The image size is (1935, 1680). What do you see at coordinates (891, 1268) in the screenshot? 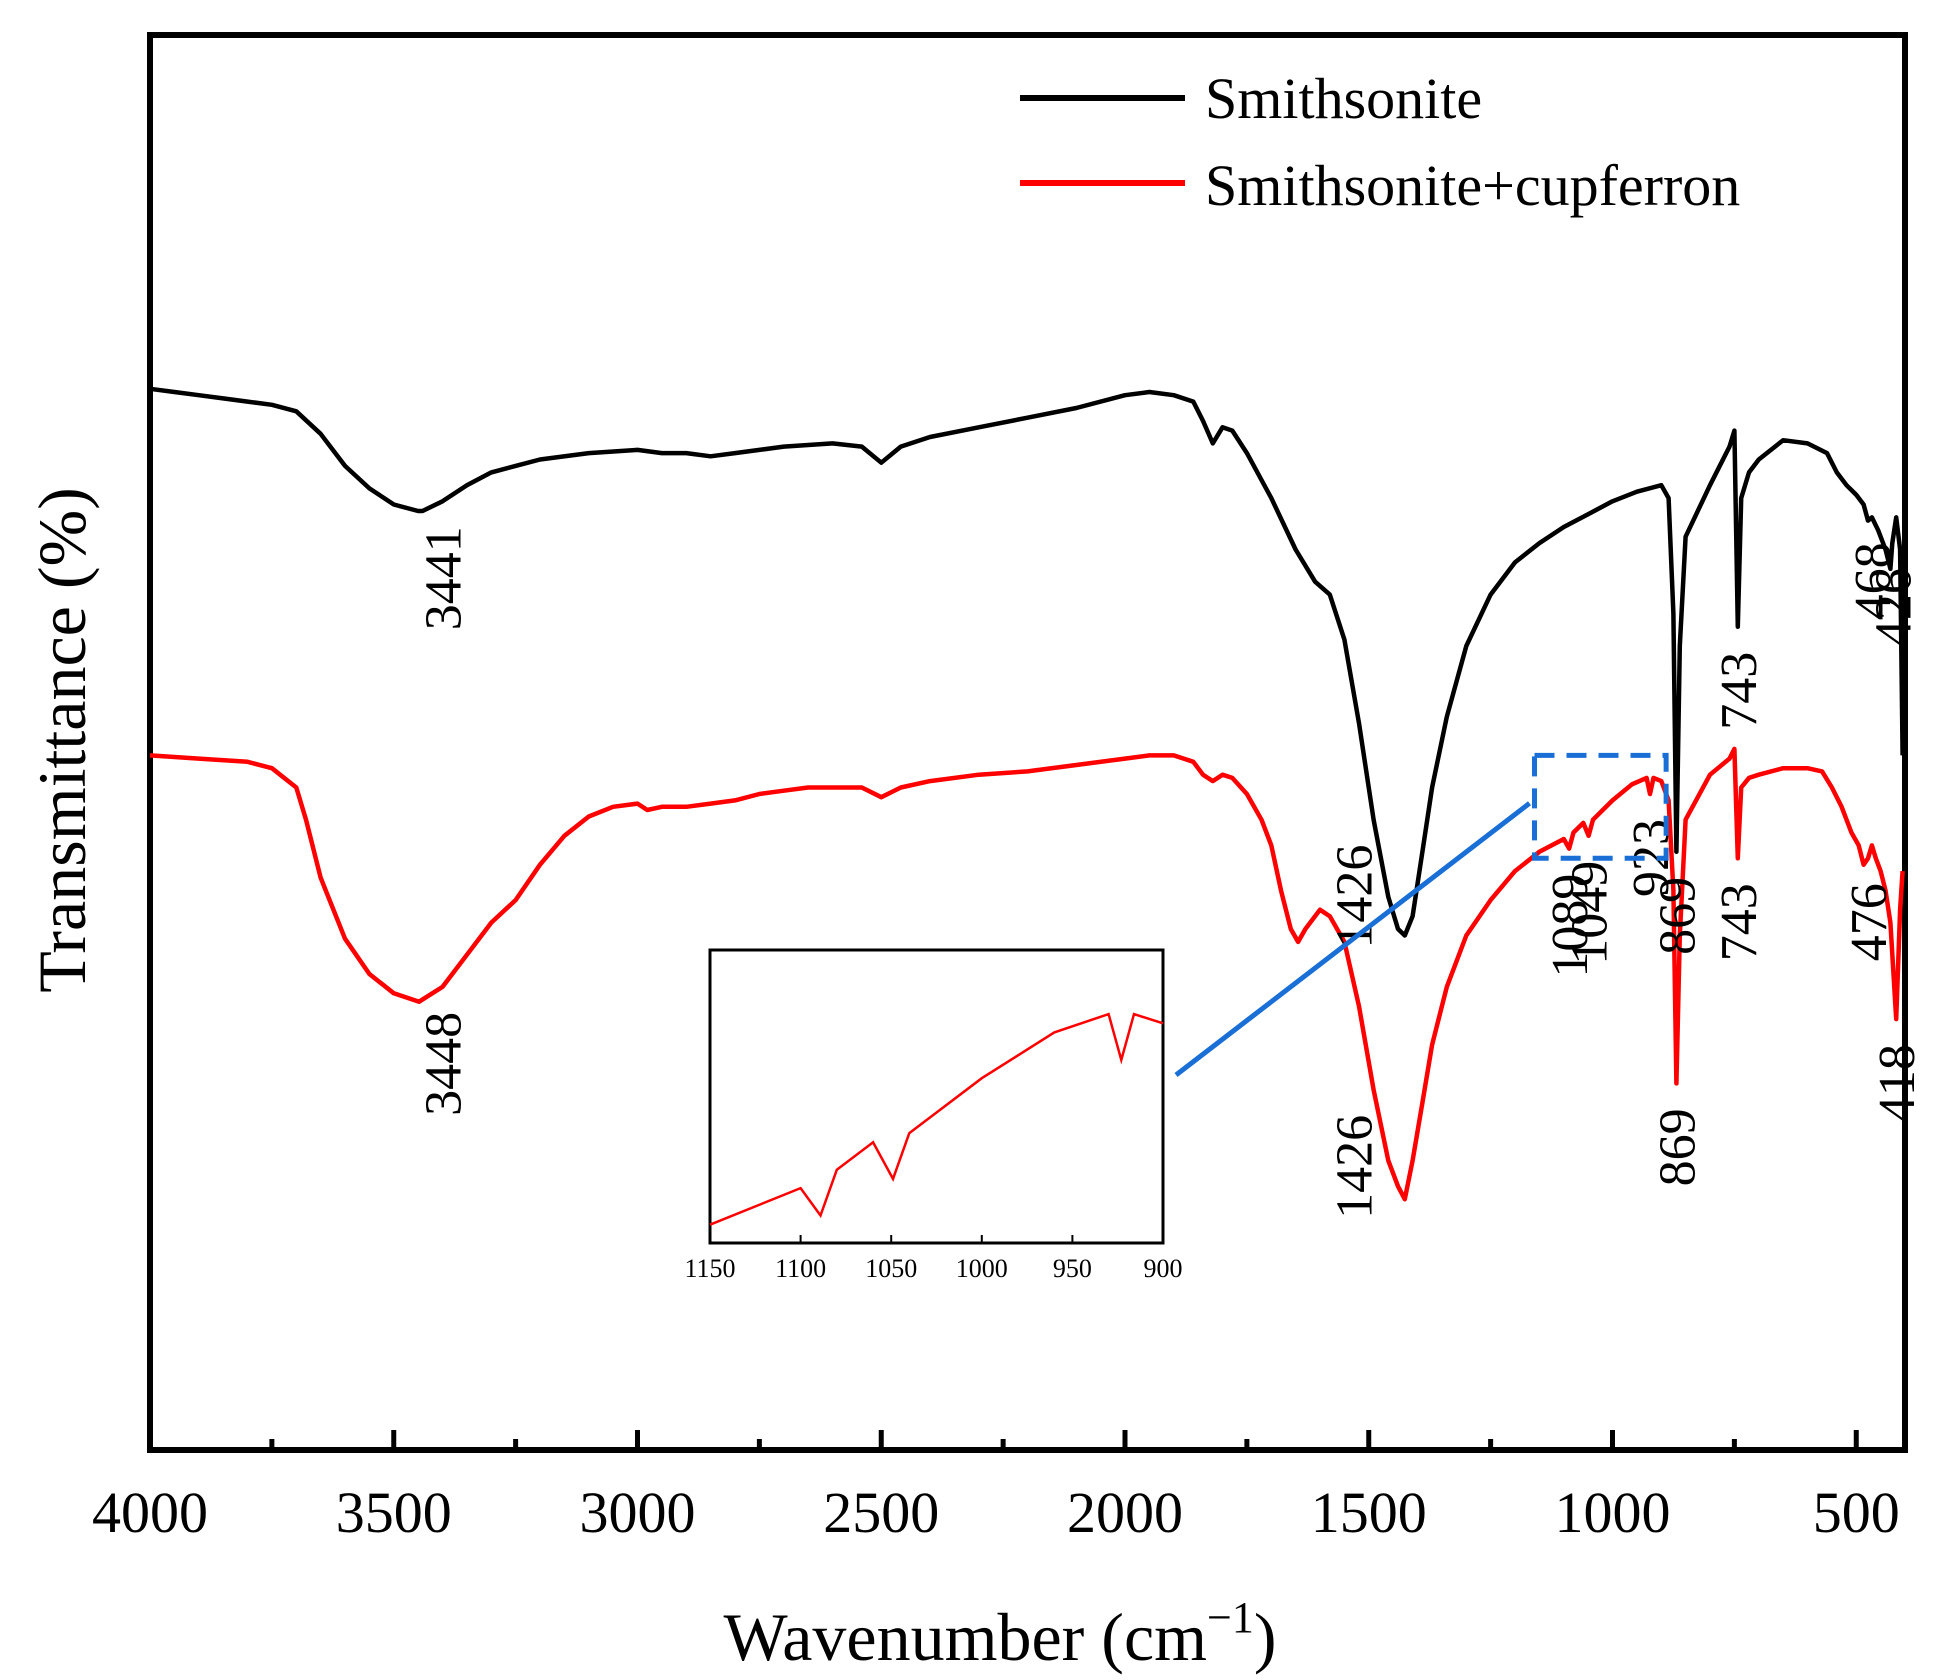
I see `inset-x-tick-label: 1050` at bounding box center [891, 1268].